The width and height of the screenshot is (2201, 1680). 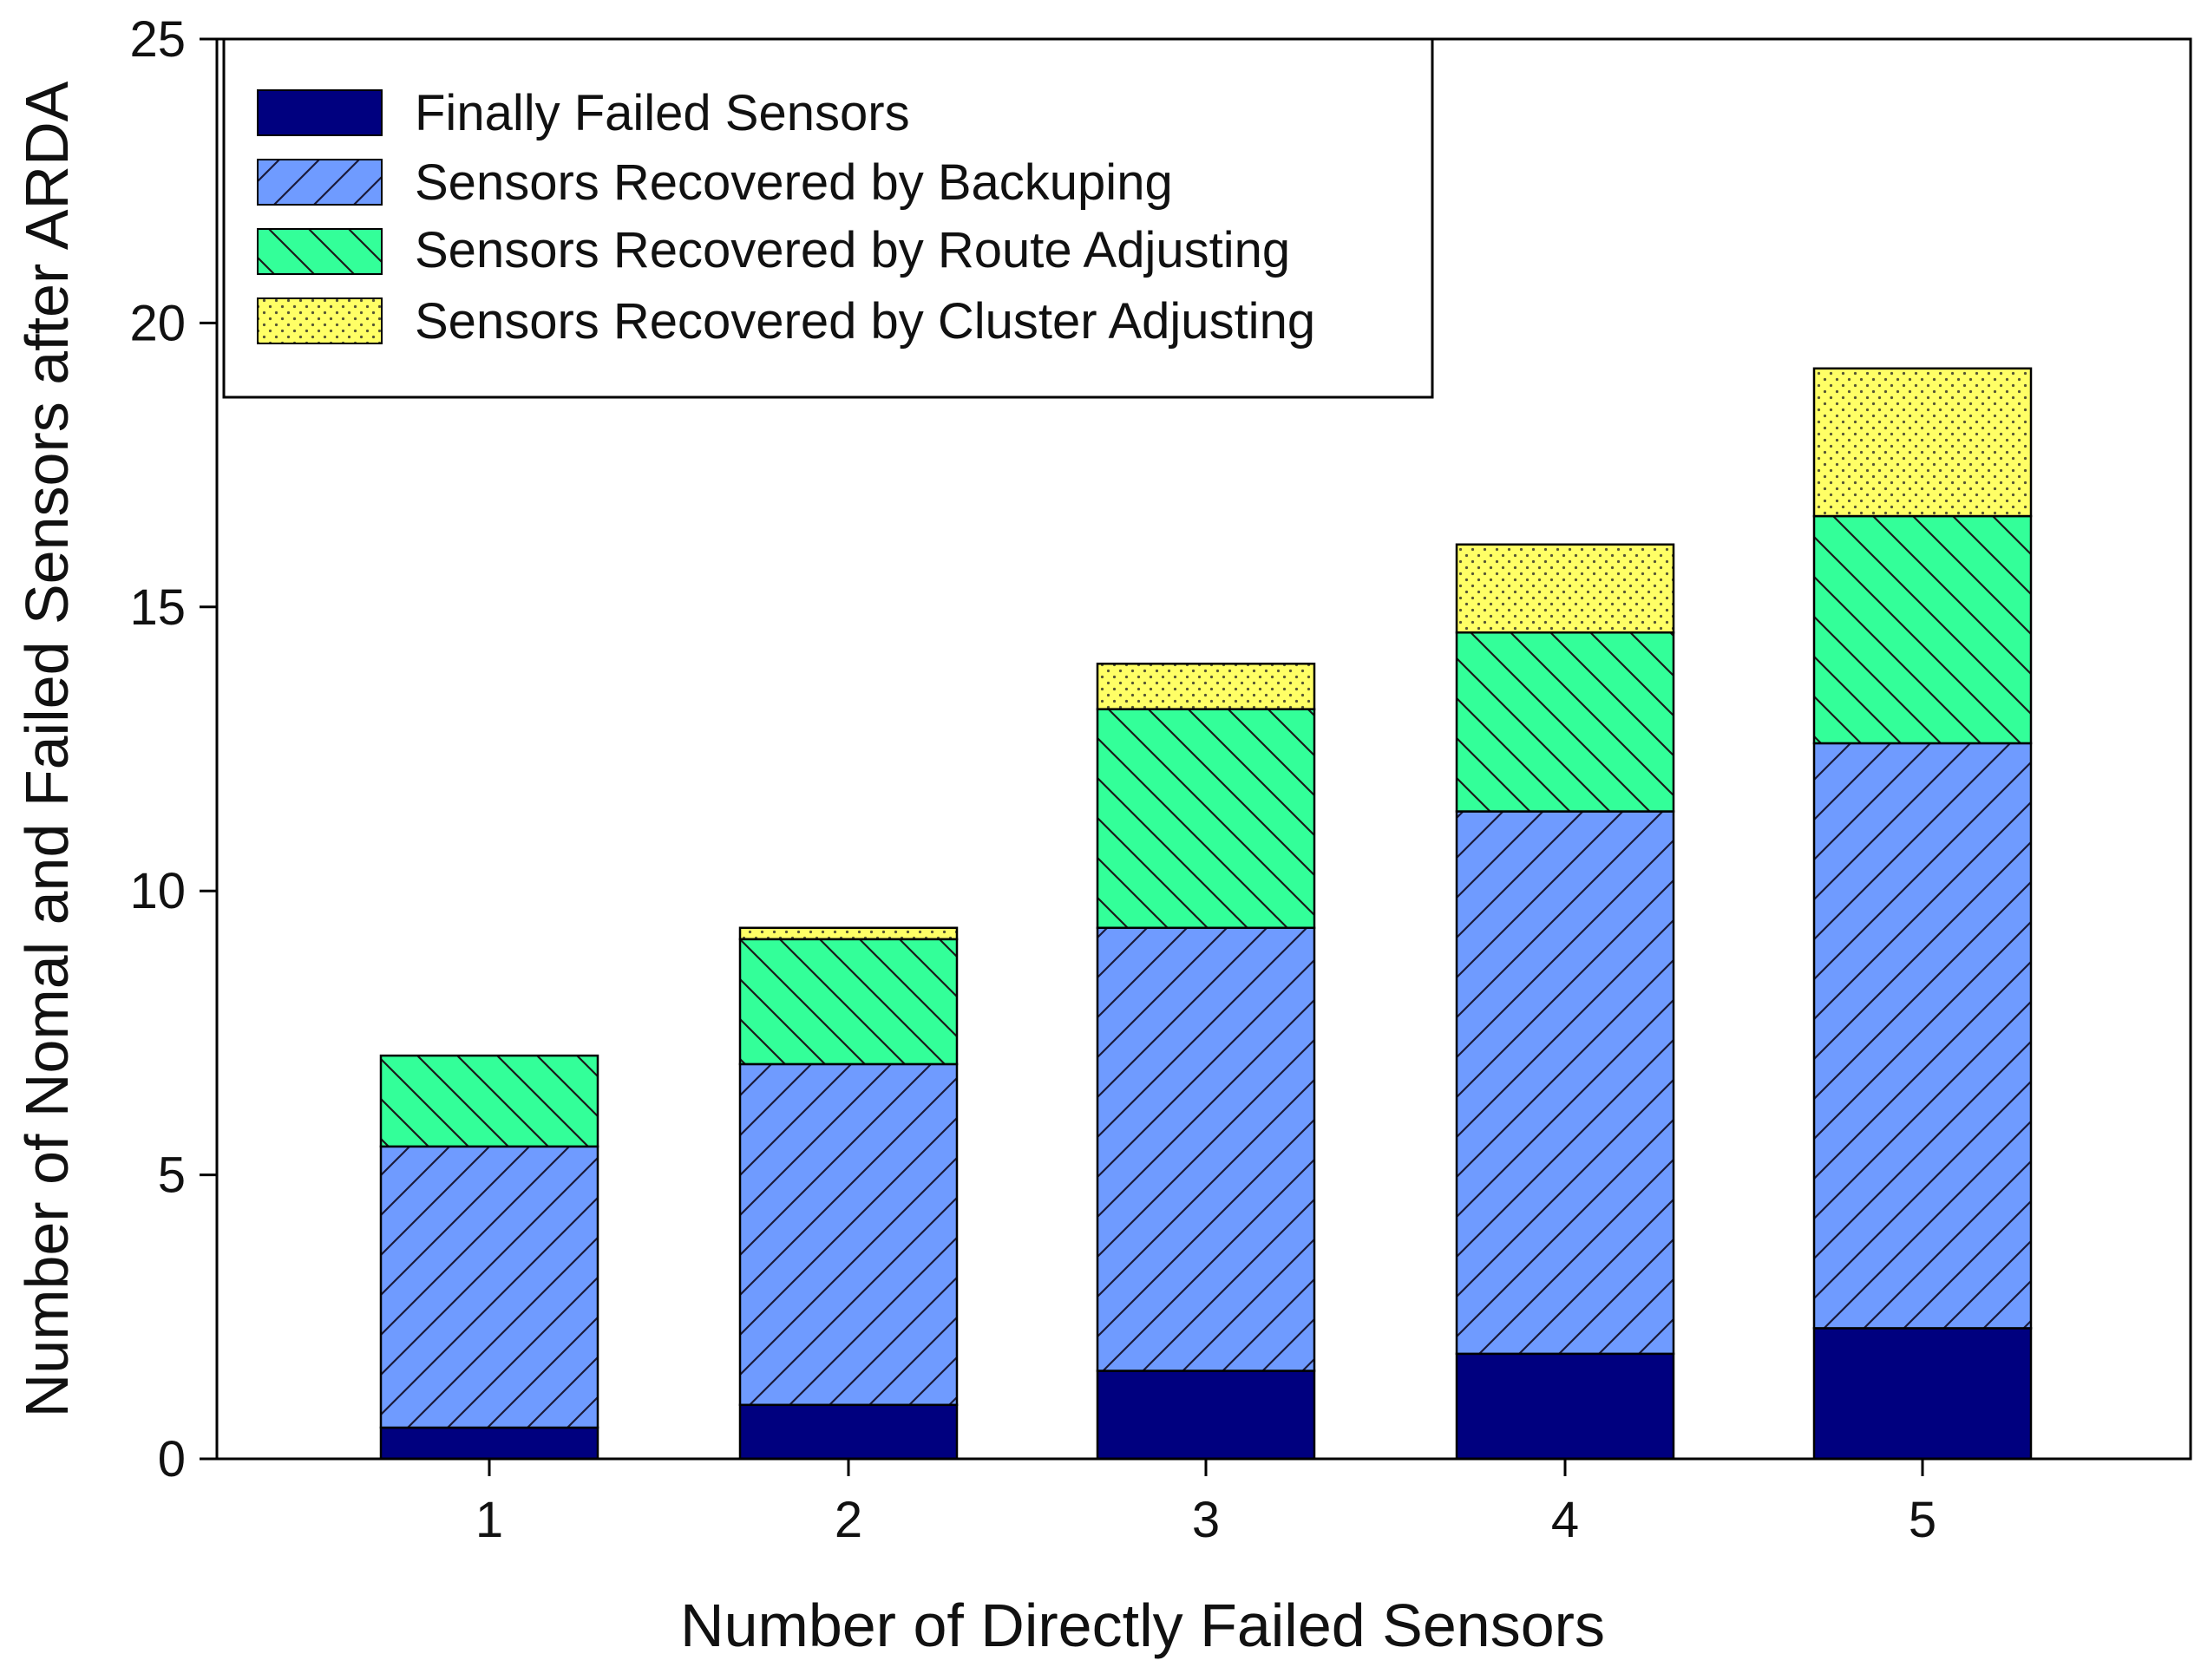 What do you see at coordinates (157, 607) in the screenshot?
I see `y-tick-label-15: 15` at bounding box center [157, 607].